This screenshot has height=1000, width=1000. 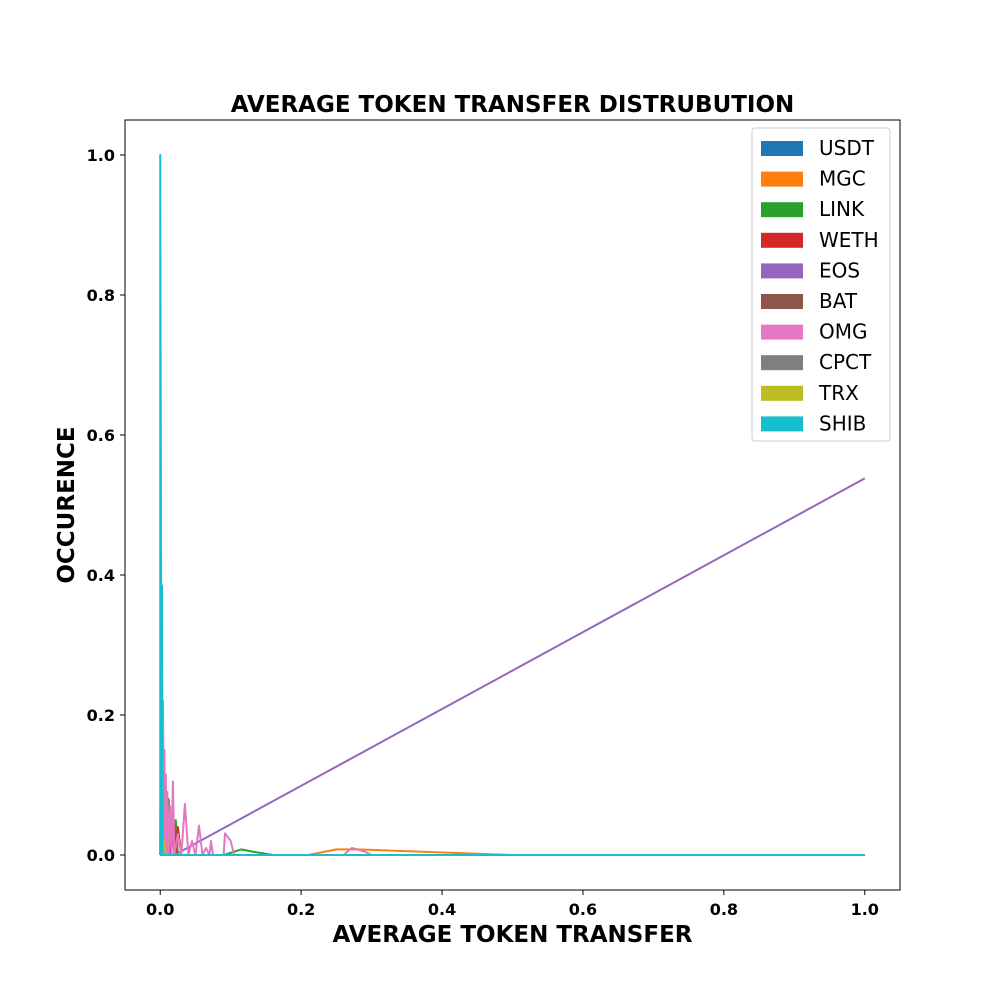 I want to click on x-axis-label: AVERAGE TOKEN TRANSFER, so click(x=512, y=935).